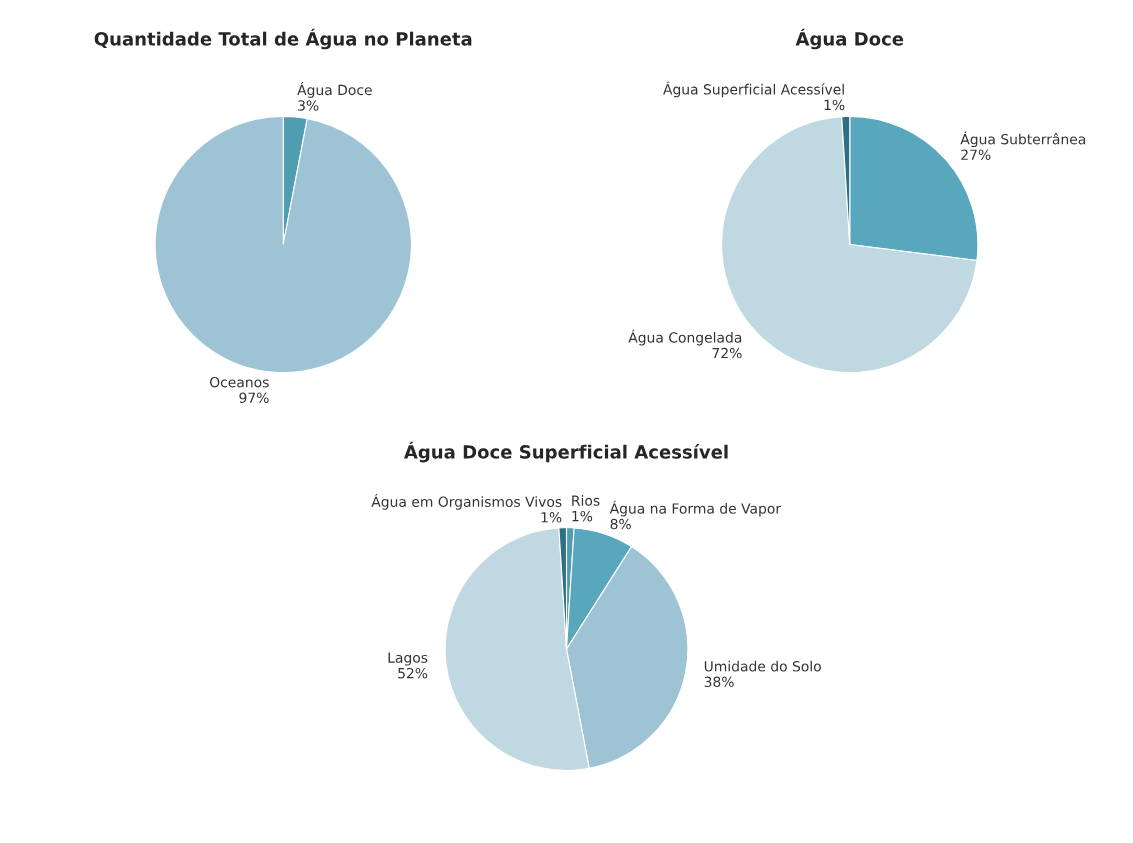  What do you see at coordinates (753, 89) in the screenshot?
I see `slice-label: Água Superficial Acessível` at bounding box center [753, 89].